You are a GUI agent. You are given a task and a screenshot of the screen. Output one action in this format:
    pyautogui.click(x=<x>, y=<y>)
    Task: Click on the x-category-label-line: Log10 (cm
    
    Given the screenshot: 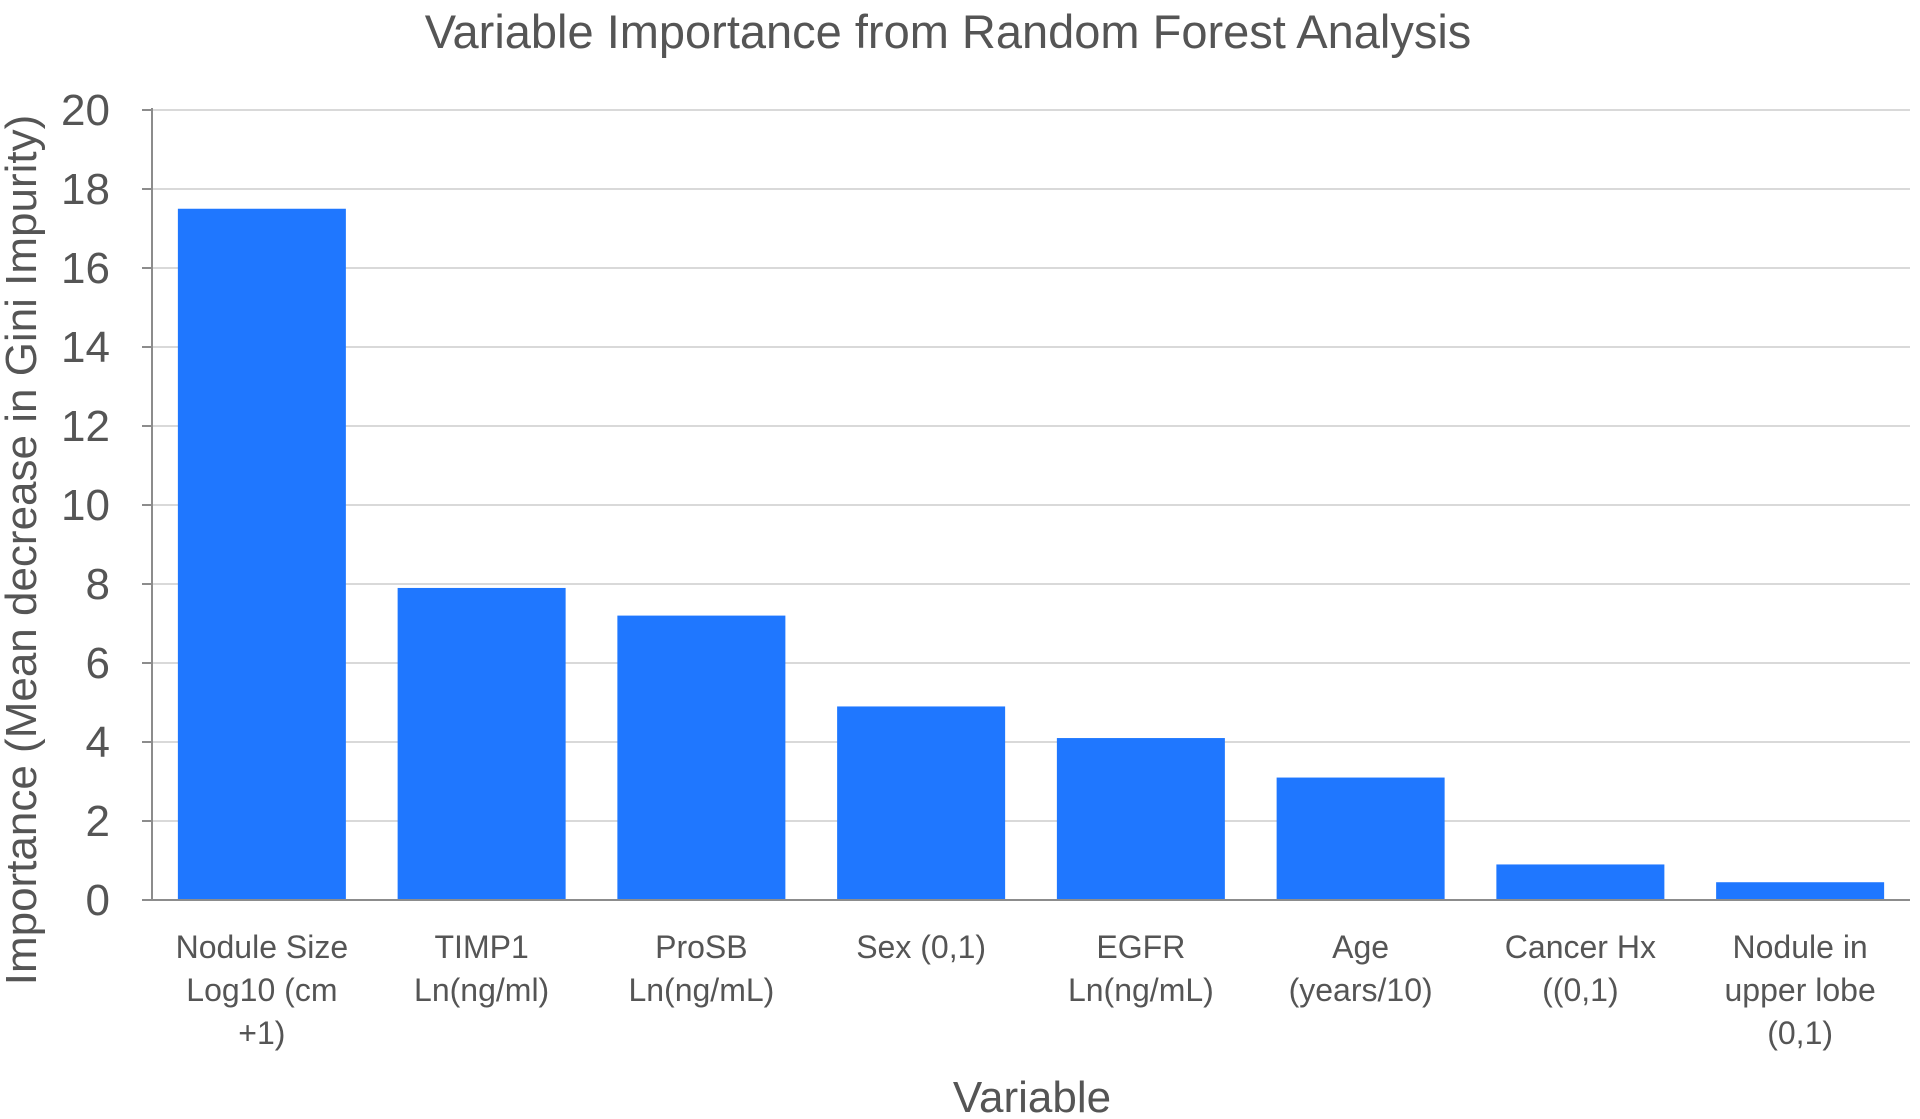 What is the action you would take?
    pyautogui.click(x=261, y=990)
    